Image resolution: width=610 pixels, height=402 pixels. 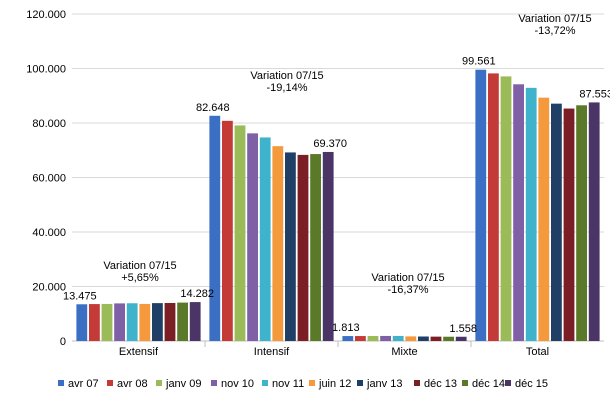 What do you see at coordinates (237, 384) in the screenshot?
I see `legend-label: nov 10` at bounding box center [237, 384].